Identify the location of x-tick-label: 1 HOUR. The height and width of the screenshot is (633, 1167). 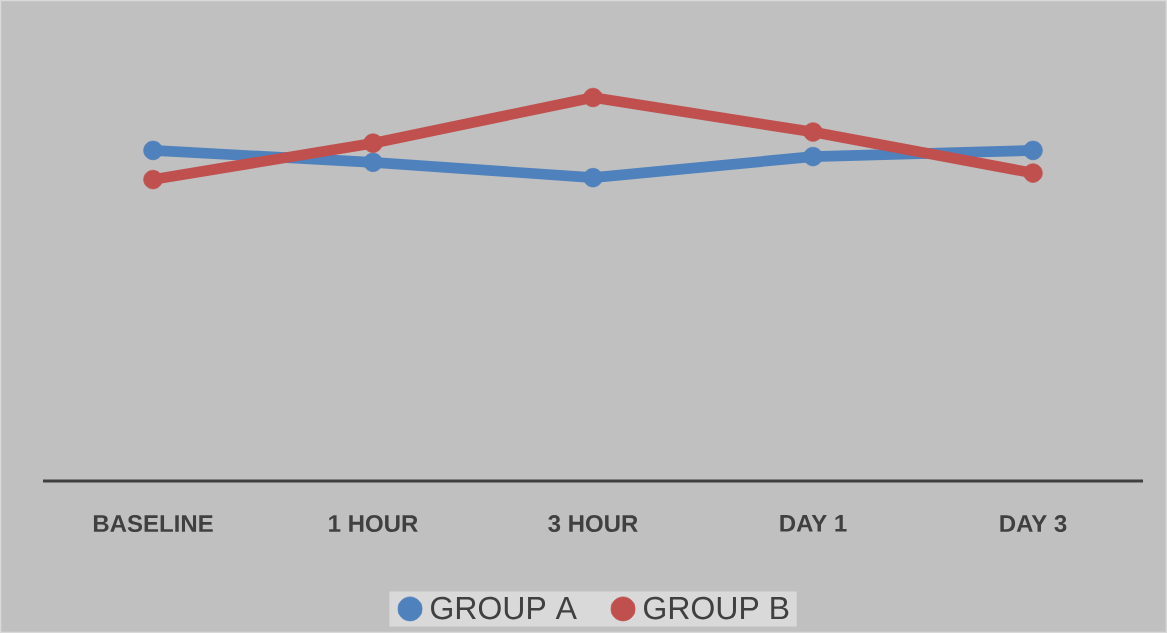
(373, 524).